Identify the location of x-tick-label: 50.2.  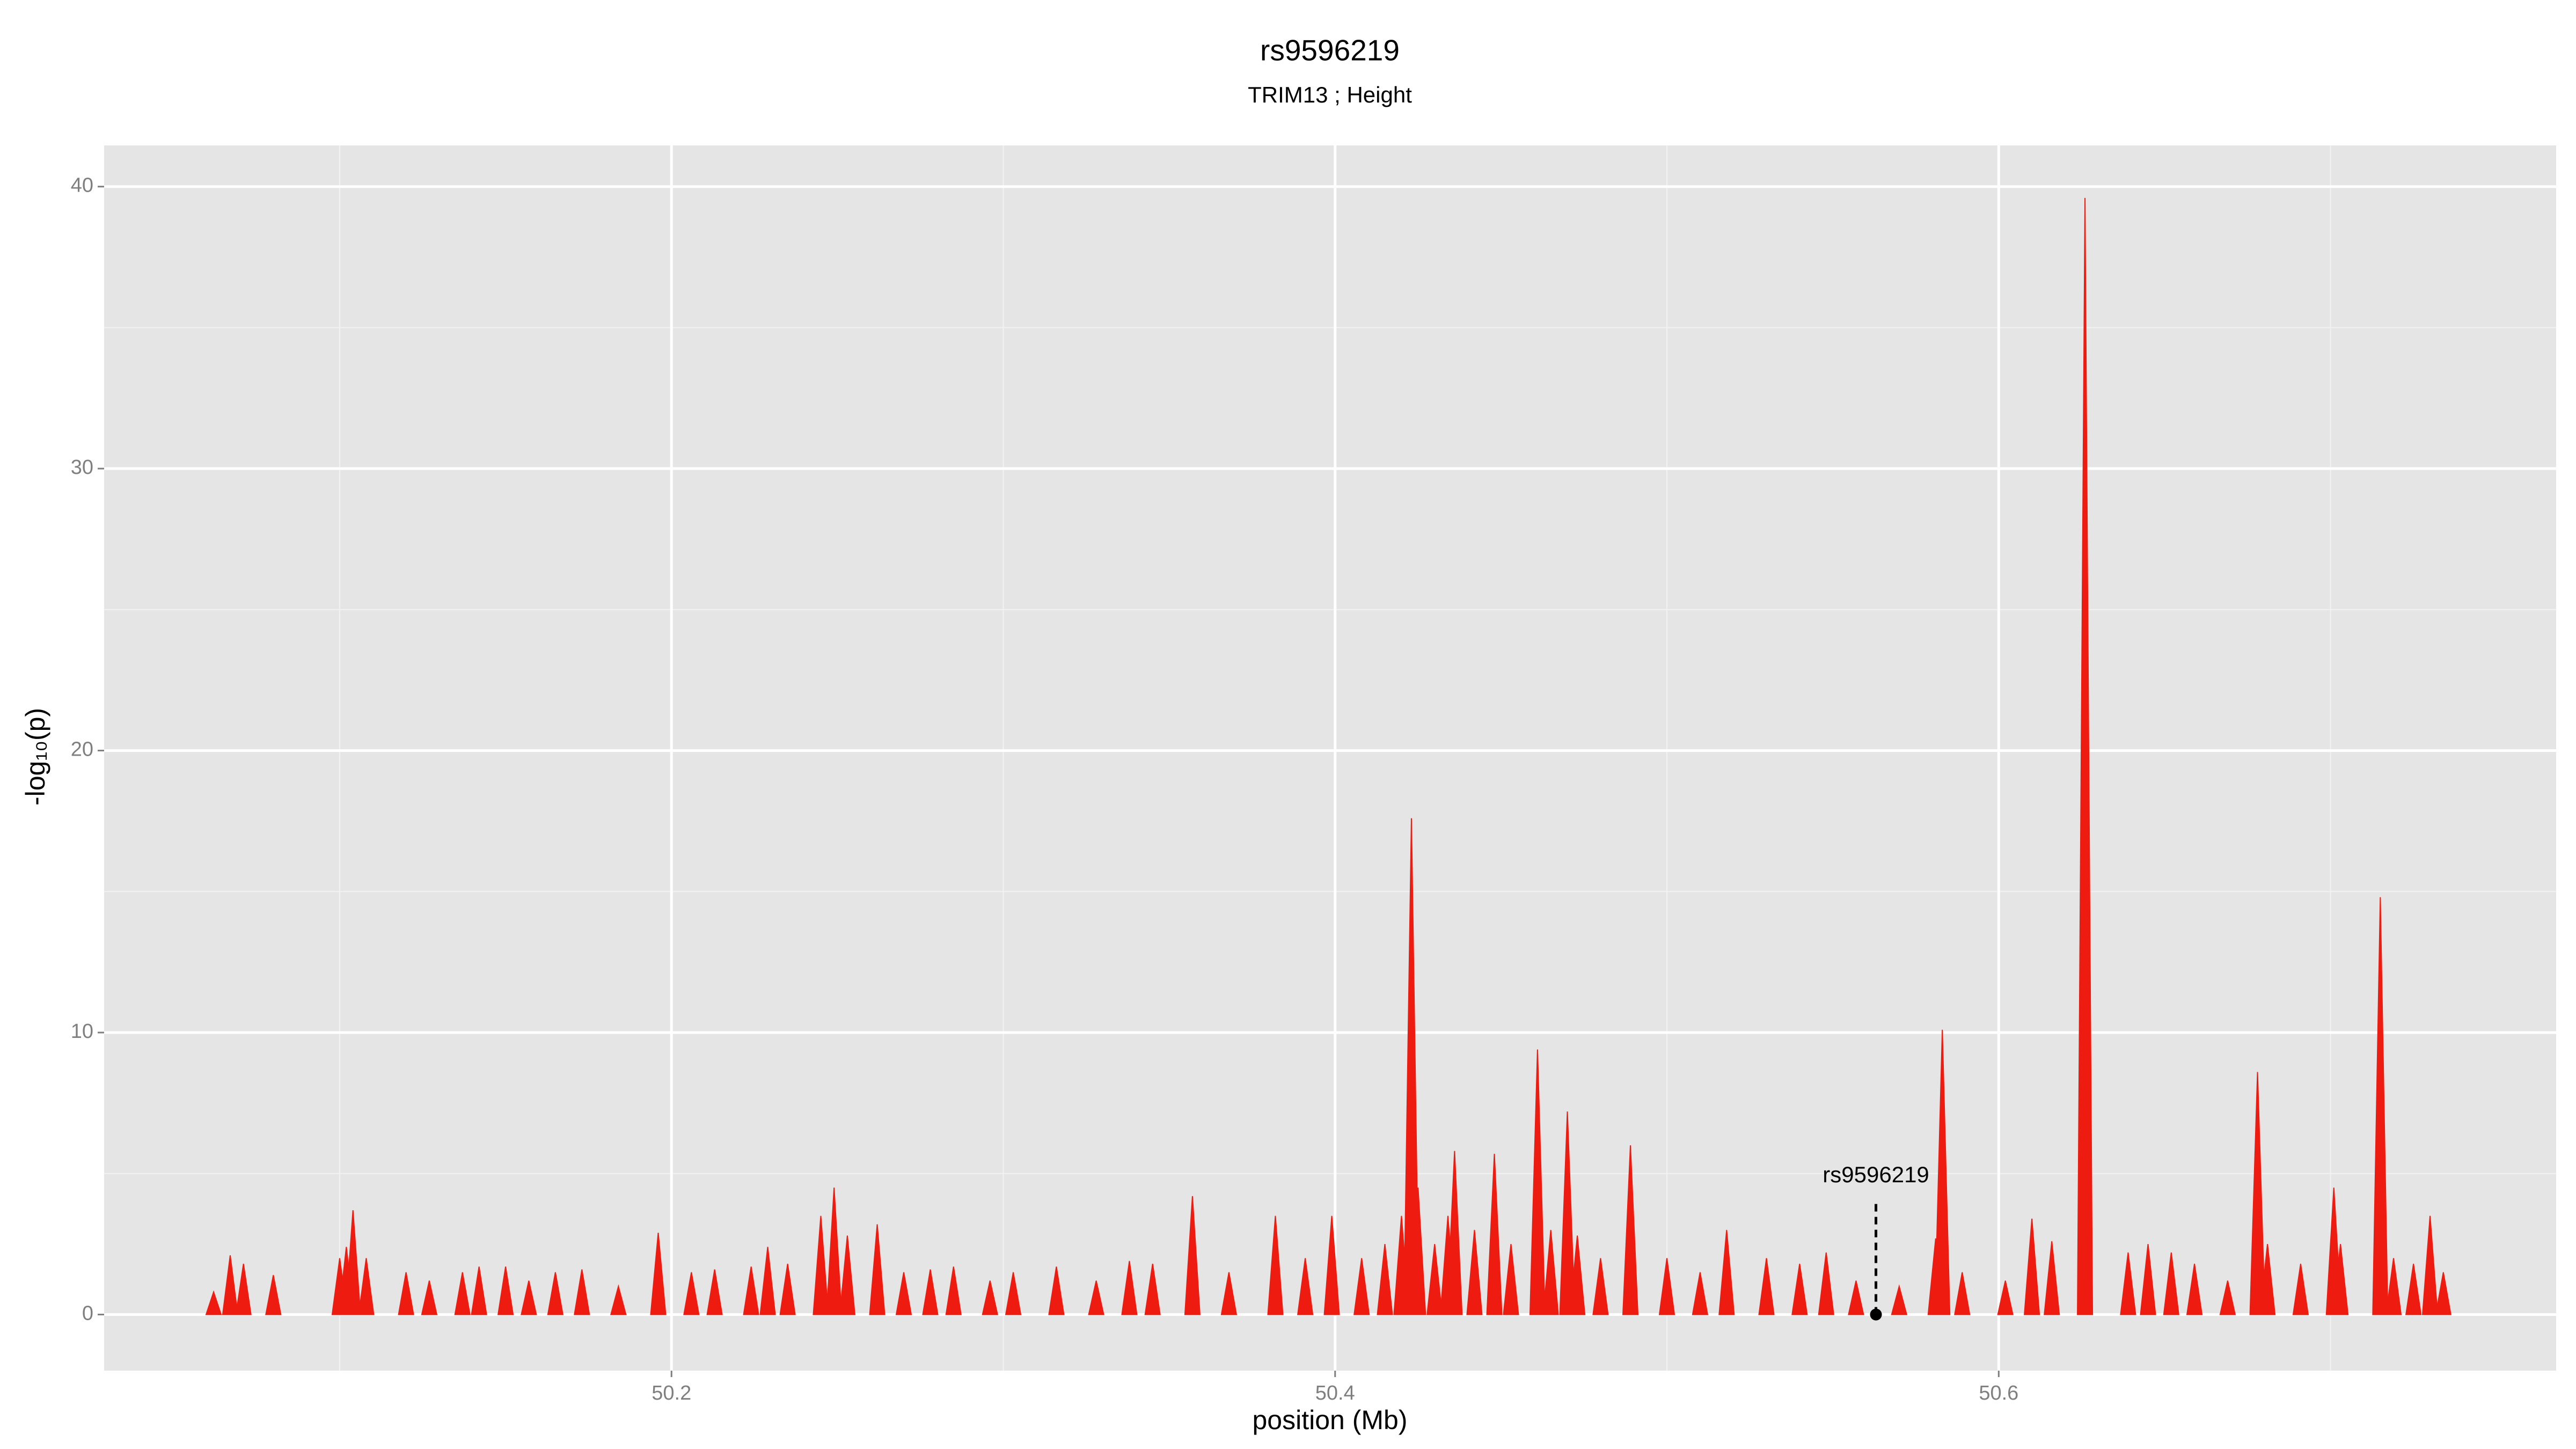
(671, 1393).